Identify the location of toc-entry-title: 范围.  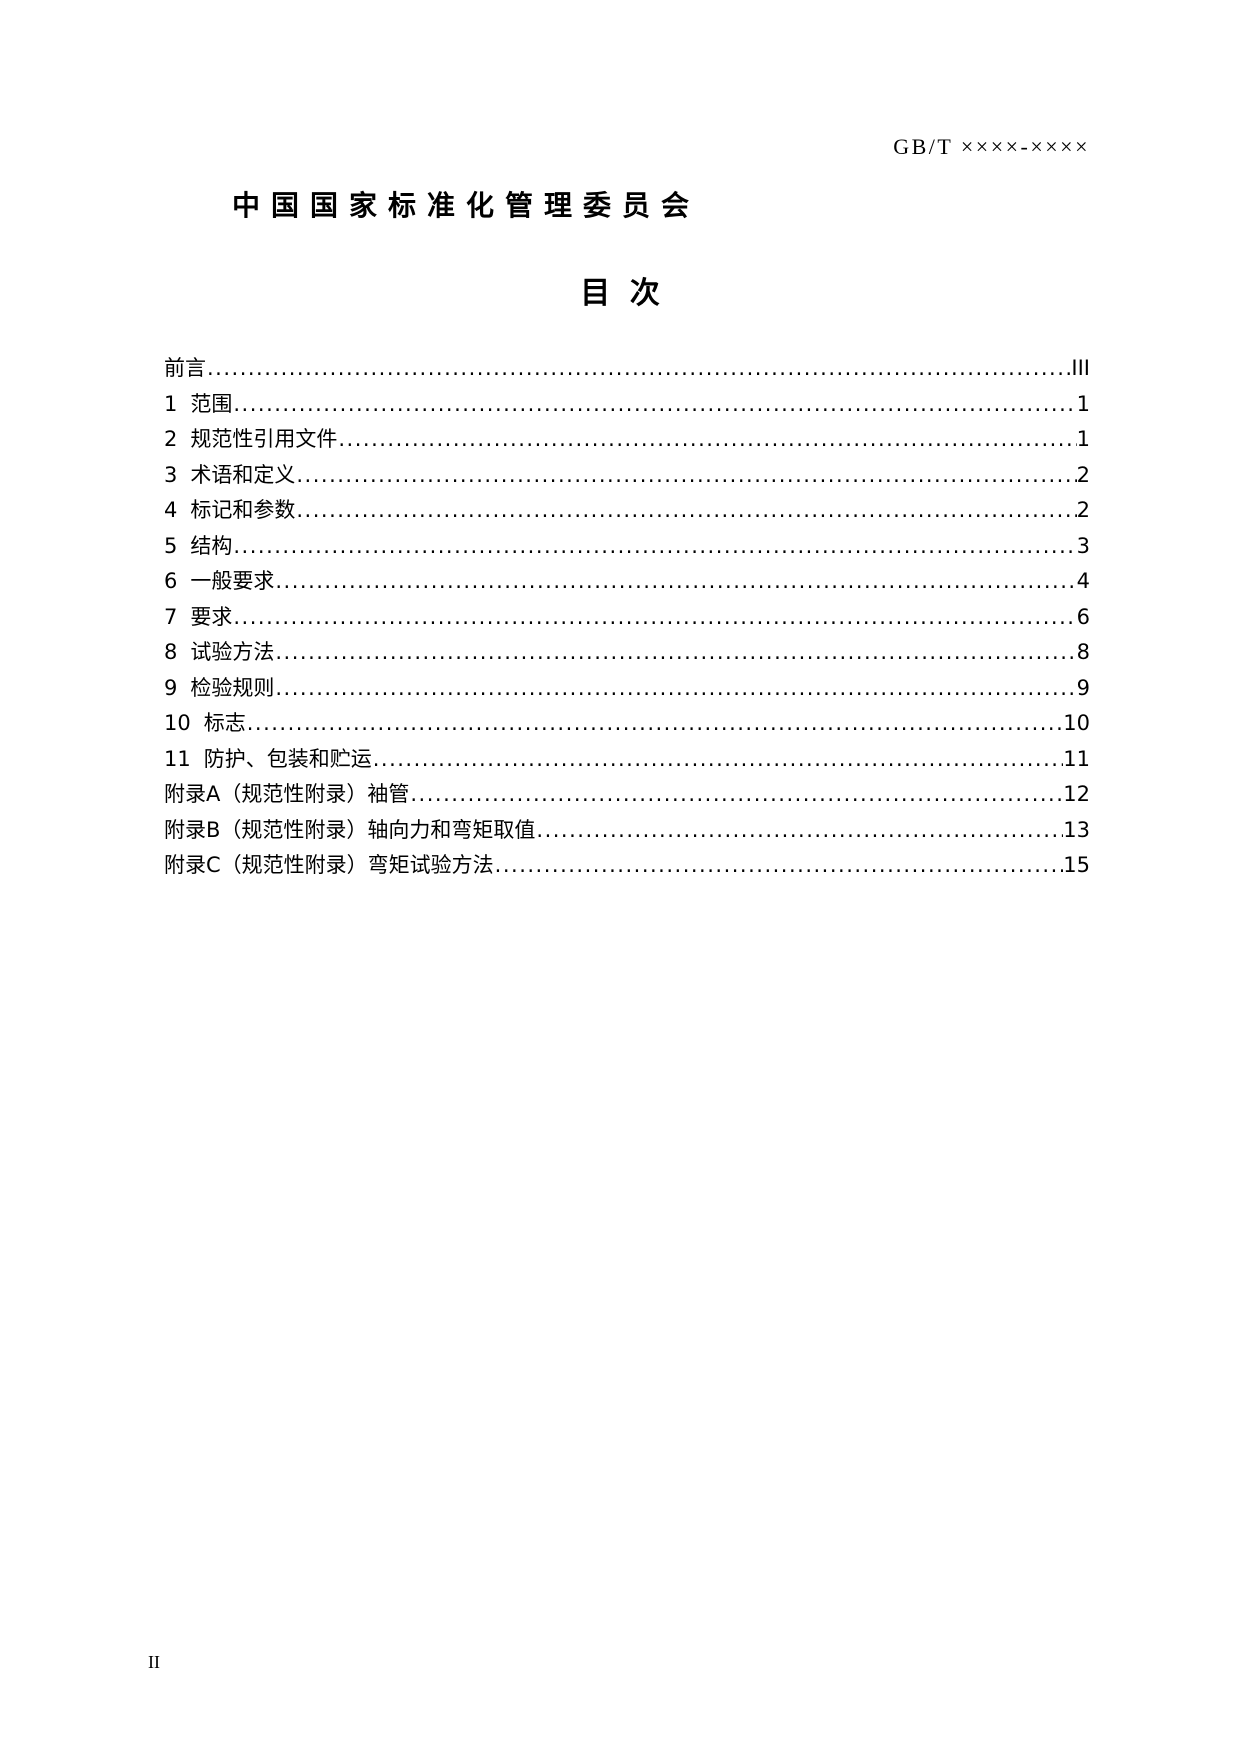
(211, 403).